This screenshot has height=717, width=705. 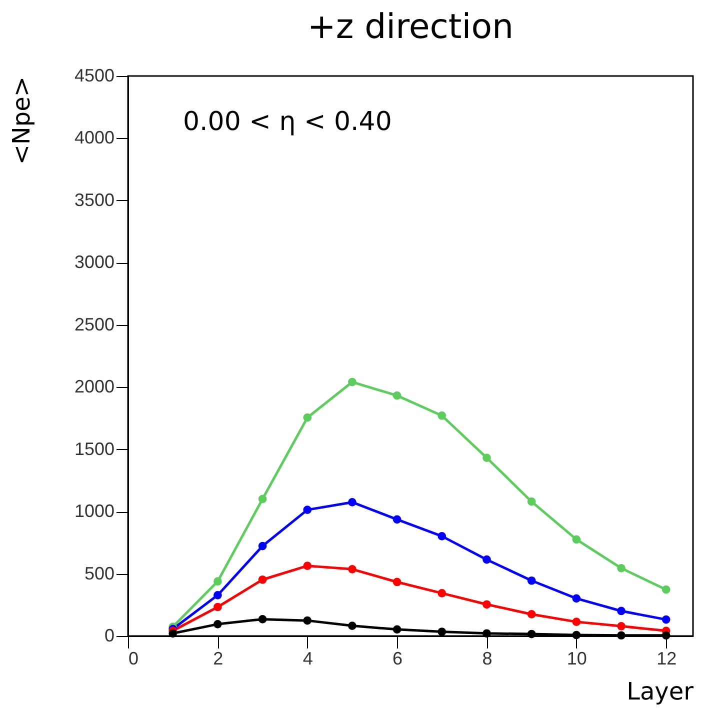 What do you see at coordinates (94, 138) in the screenshot?
I see `y-tick-label: 4000` at bounding box center [94, 138].